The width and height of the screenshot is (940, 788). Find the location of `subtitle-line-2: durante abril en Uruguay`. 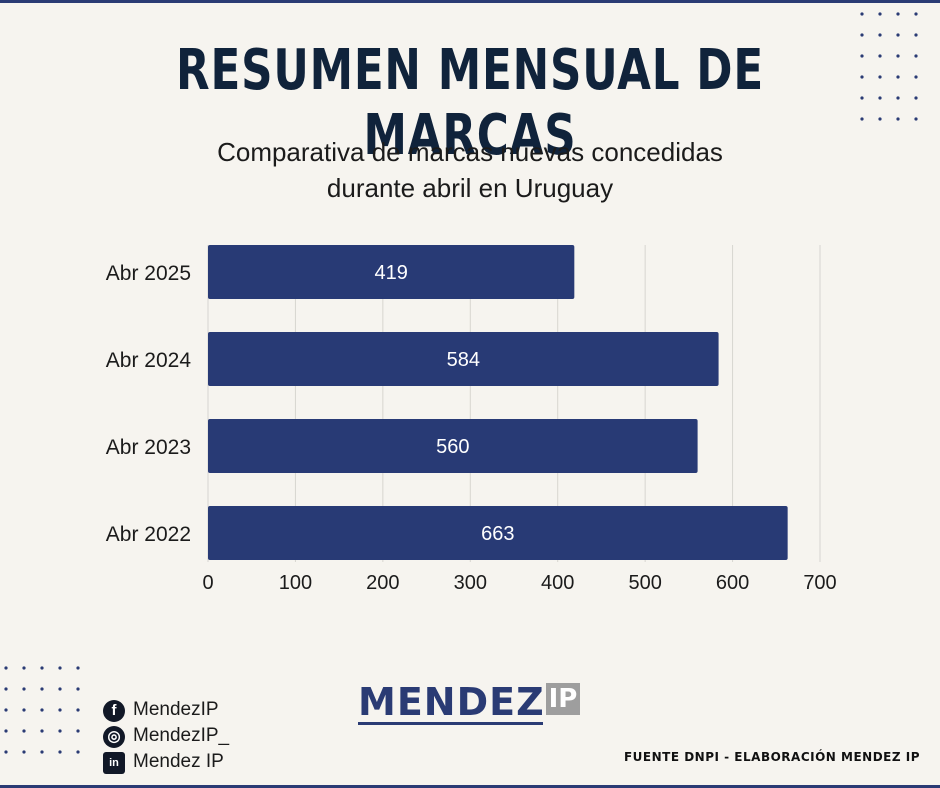

subtitle-line-2: durante abril en Uruguay is located at coordinates (470, 188).